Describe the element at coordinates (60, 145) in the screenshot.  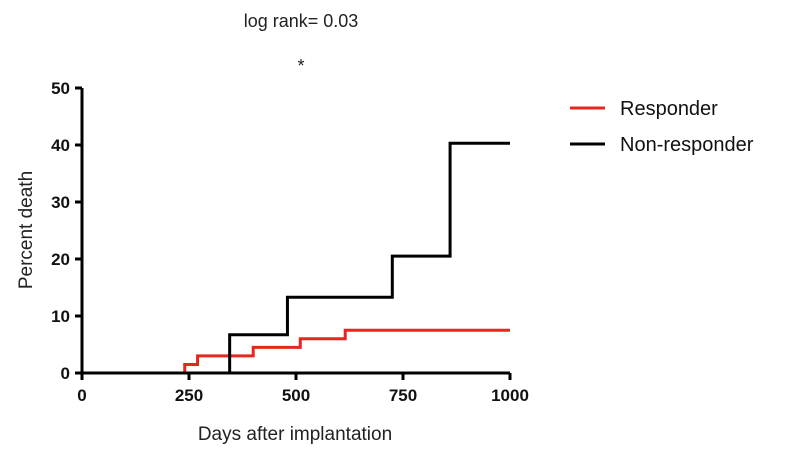
I see `y-tick-label: 40` at that location.